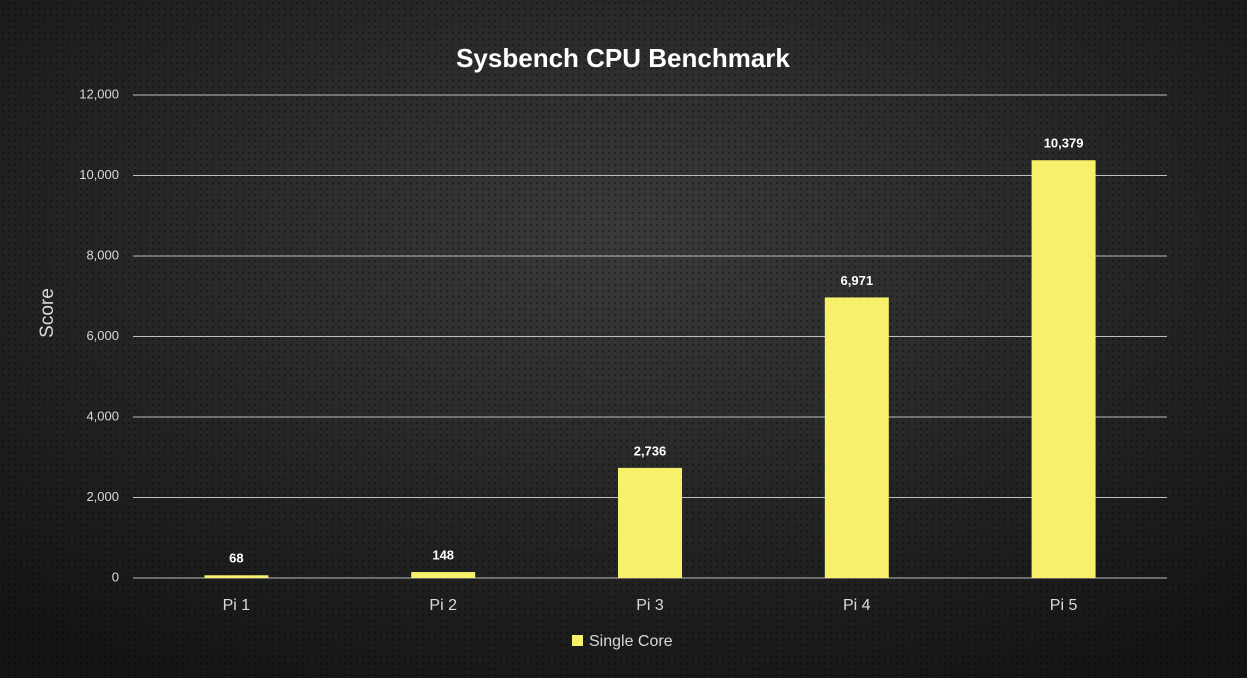  Describe the element at coordinates (1064, 143) in the screenshot. I see `value-label: 10,379` at that location.